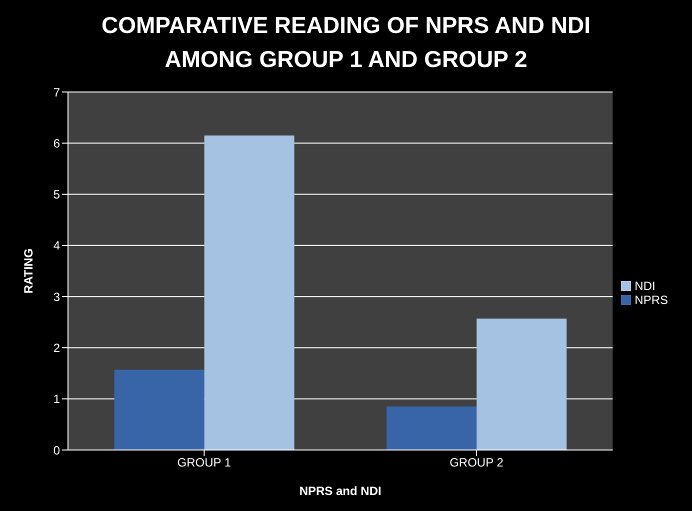  I want to click on y-tick-label: 5, so click(56, 195).